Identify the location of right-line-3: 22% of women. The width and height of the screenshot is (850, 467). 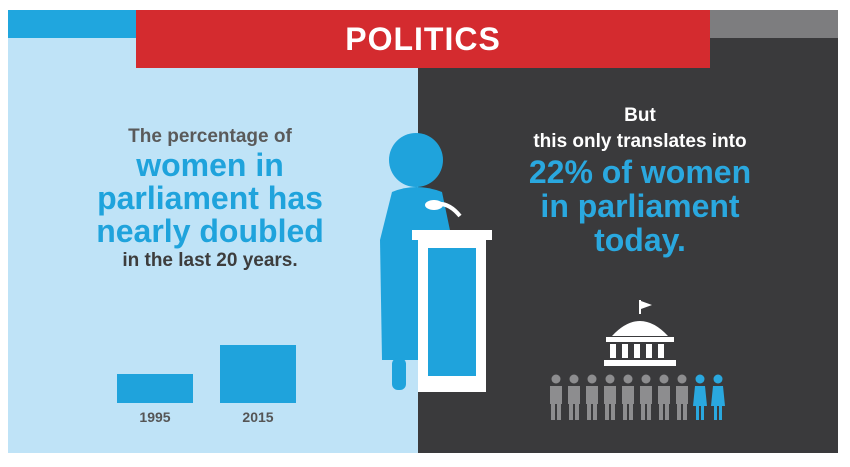
(640, 172).